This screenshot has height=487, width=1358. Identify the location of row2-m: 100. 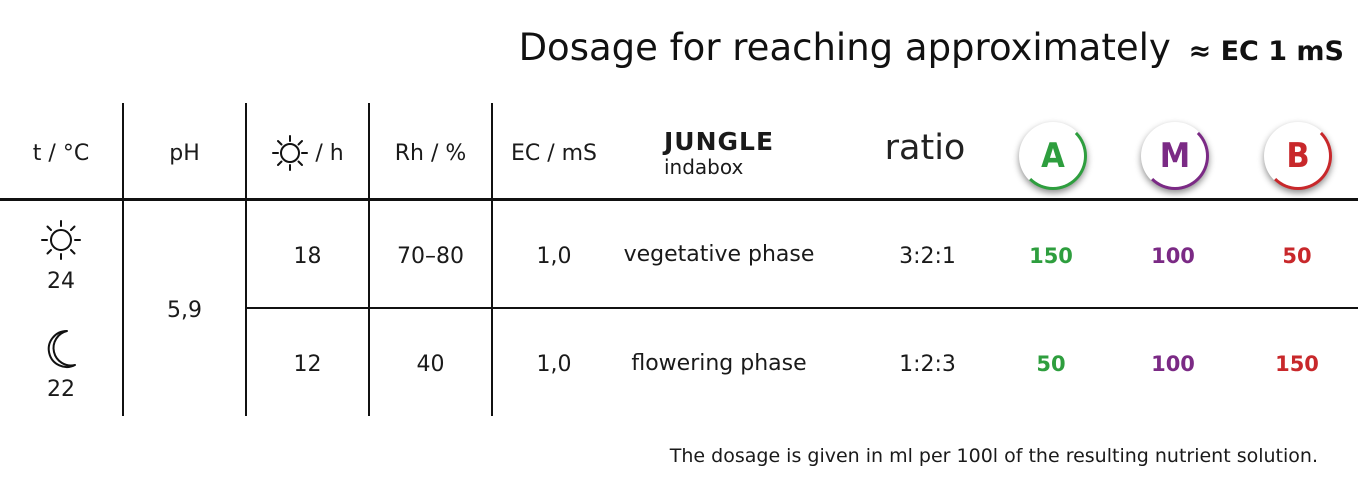
(1173, 364).